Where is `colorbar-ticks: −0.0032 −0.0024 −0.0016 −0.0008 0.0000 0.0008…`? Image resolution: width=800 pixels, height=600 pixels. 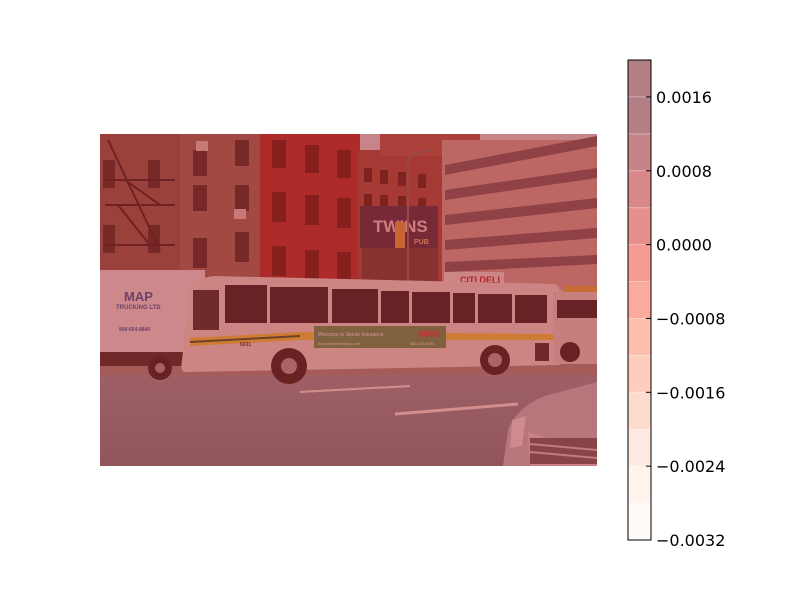
colorbar-ticks: −0.0032 −0.0024 −0.0016 −0.0008 0.0000 0.0008… is located at coordinates (685, 319).